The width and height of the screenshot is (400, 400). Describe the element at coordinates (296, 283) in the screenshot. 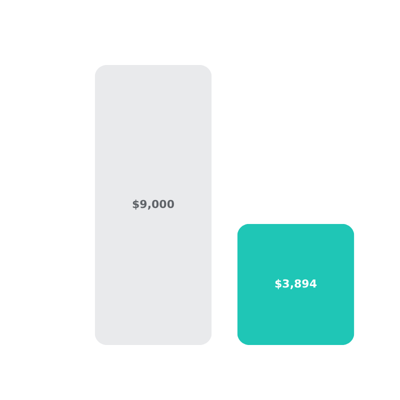

I see `data-label: $3,894` at that location.